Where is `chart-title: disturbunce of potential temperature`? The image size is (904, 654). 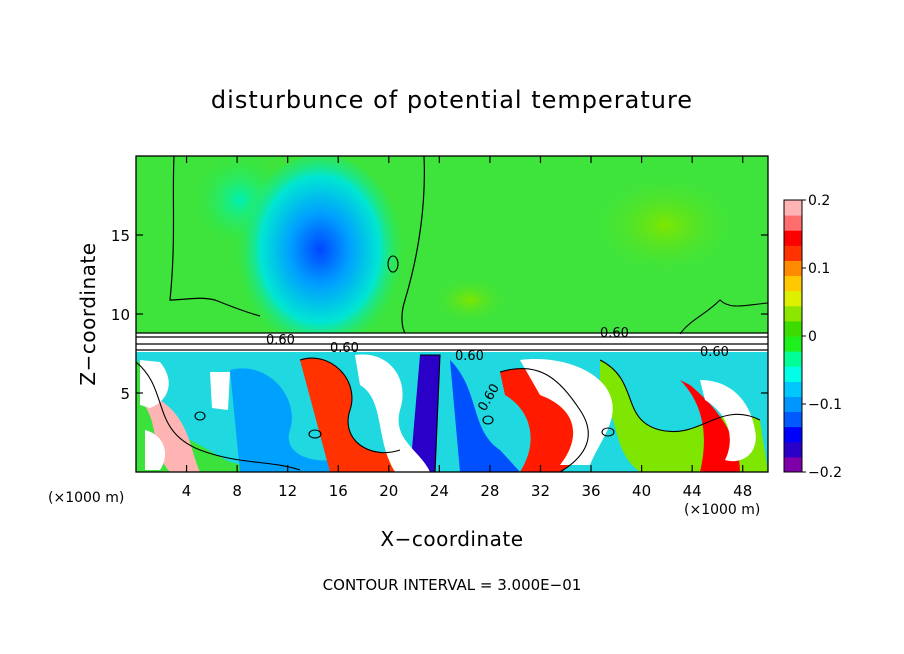 chart-title: disturbunce of potential temperature is located at coordinates (452, 100).